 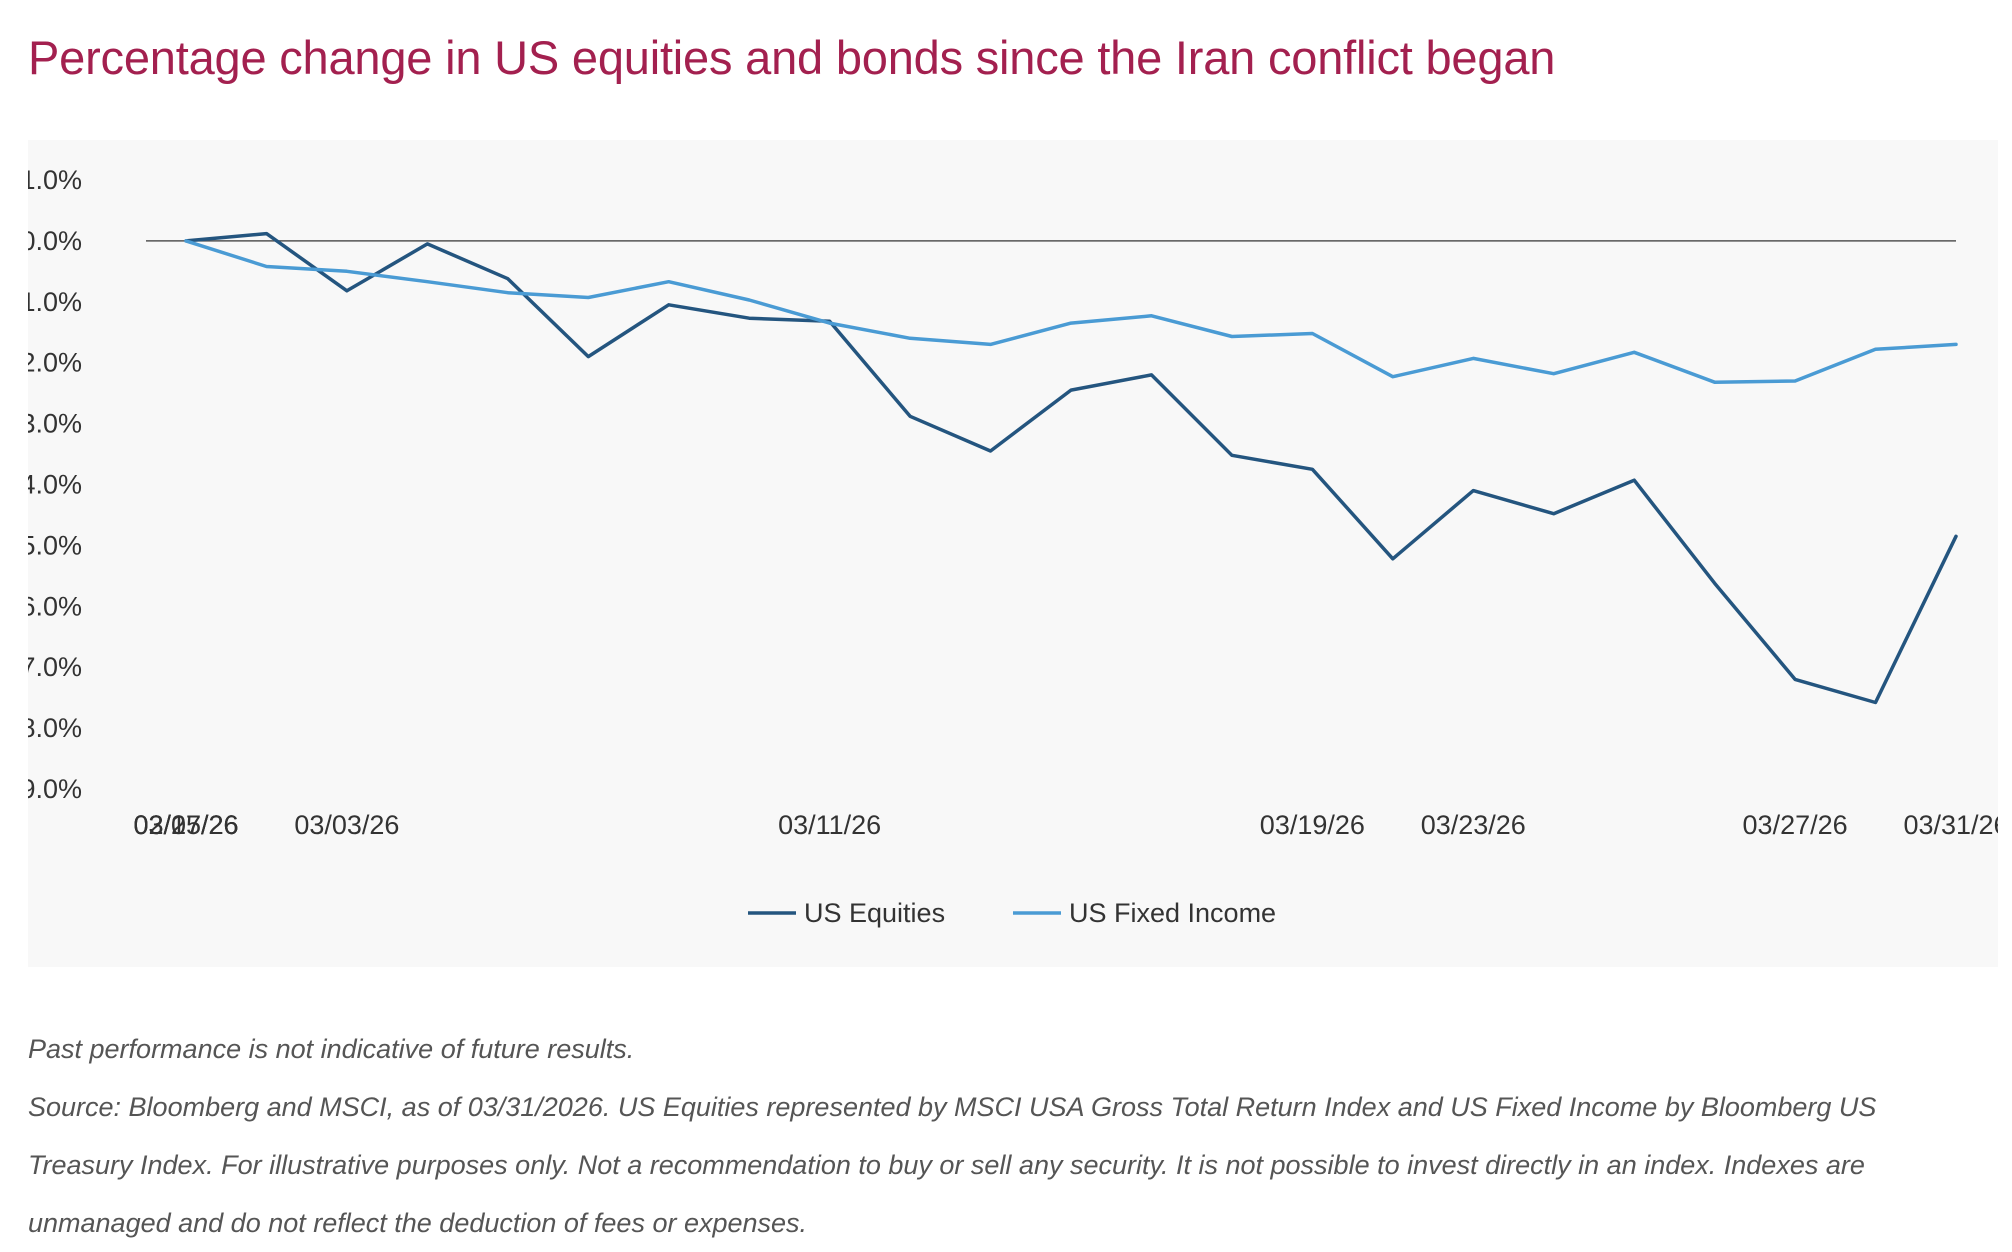 What do you see at coordinates (55, 667) in the screenshot?
I see `y-tick-label: -7.0%` at bounding box center [55, 667].